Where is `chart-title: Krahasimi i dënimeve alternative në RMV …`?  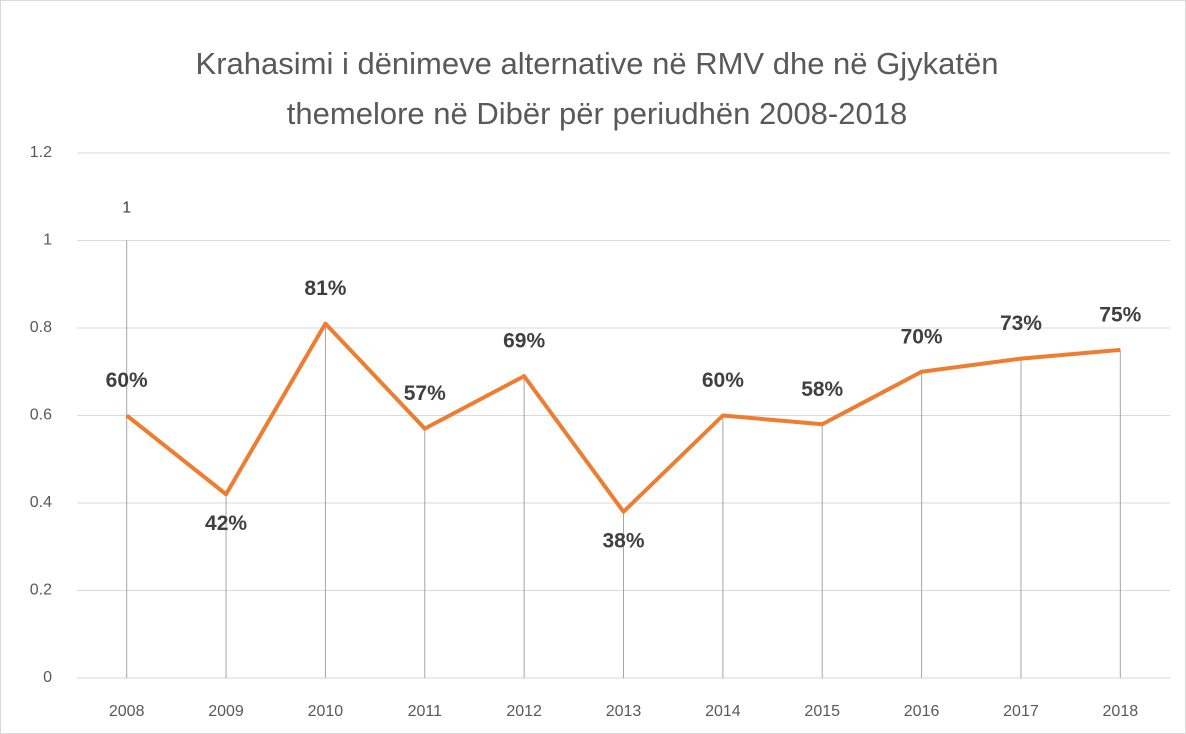
chart-title: Krahasimi i dënimeve alternative në RMV … is located at coordinates (597, 63).